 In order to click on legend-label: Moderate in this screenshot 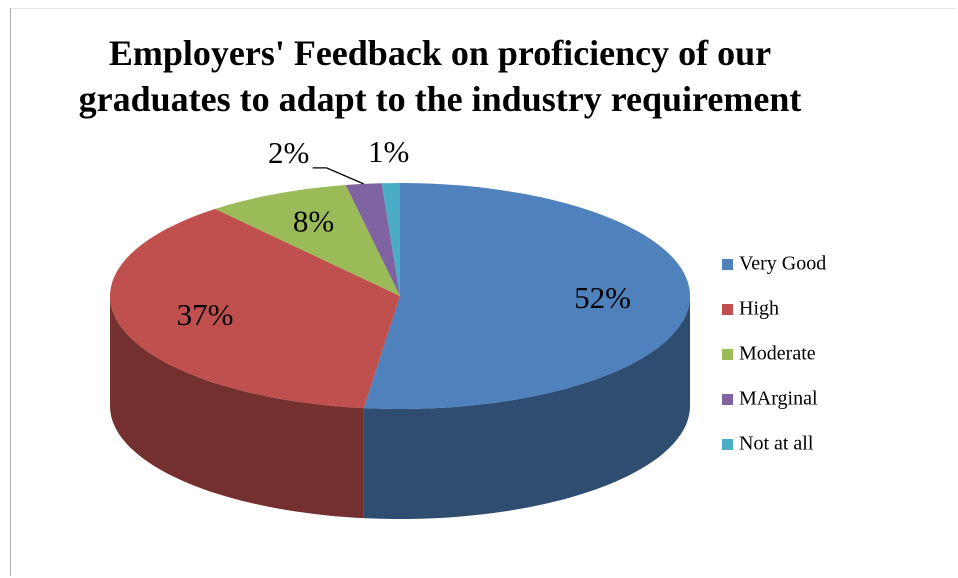, I will do `click(777, 354)`.